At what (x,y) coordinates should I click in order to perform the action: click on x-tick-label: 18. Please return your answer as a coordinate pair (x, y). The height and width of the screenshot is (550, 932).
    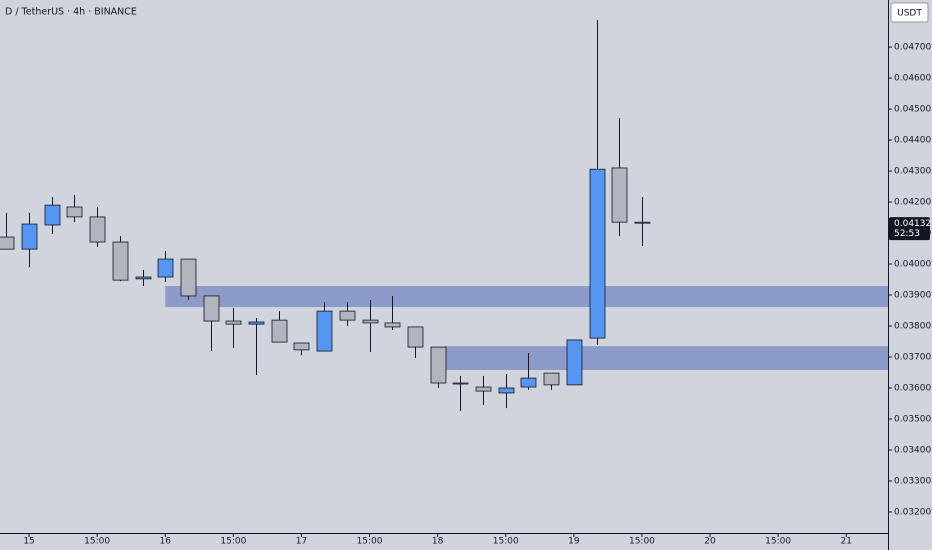
    Looking at the image, I should click on (438, 542).